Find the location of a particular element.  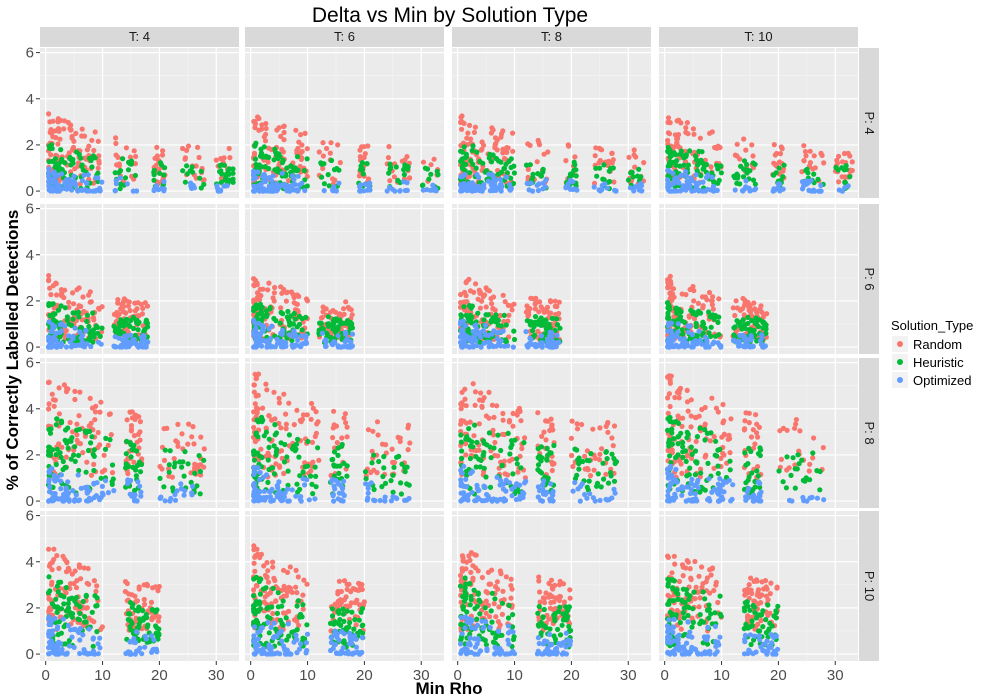

y-axis-title: % of Correctly Labelled Detections is located at coordinates (12, 350).